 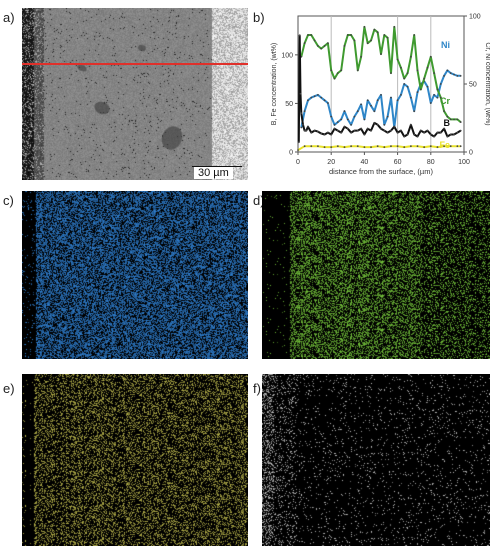 What do you see at coordinates (331, 162) in the screenshot?
I see `x-tick-label-20: 20` at bounding box center [331, 162].